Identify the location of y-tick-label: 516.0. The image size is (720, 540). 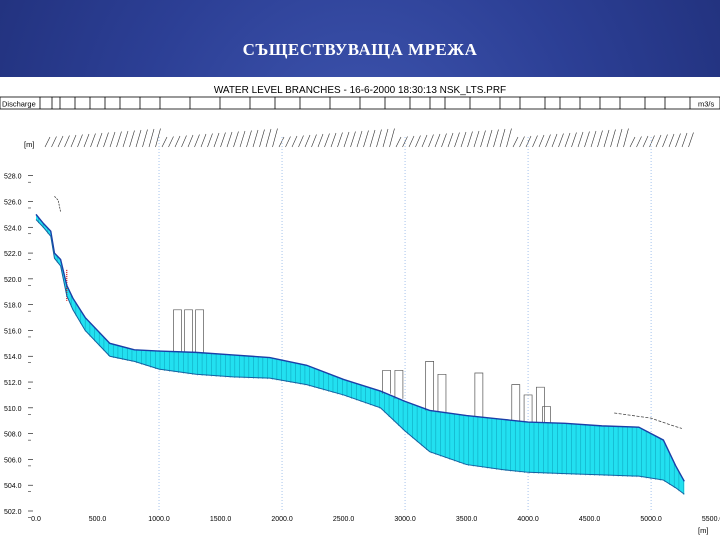
(13, 331).